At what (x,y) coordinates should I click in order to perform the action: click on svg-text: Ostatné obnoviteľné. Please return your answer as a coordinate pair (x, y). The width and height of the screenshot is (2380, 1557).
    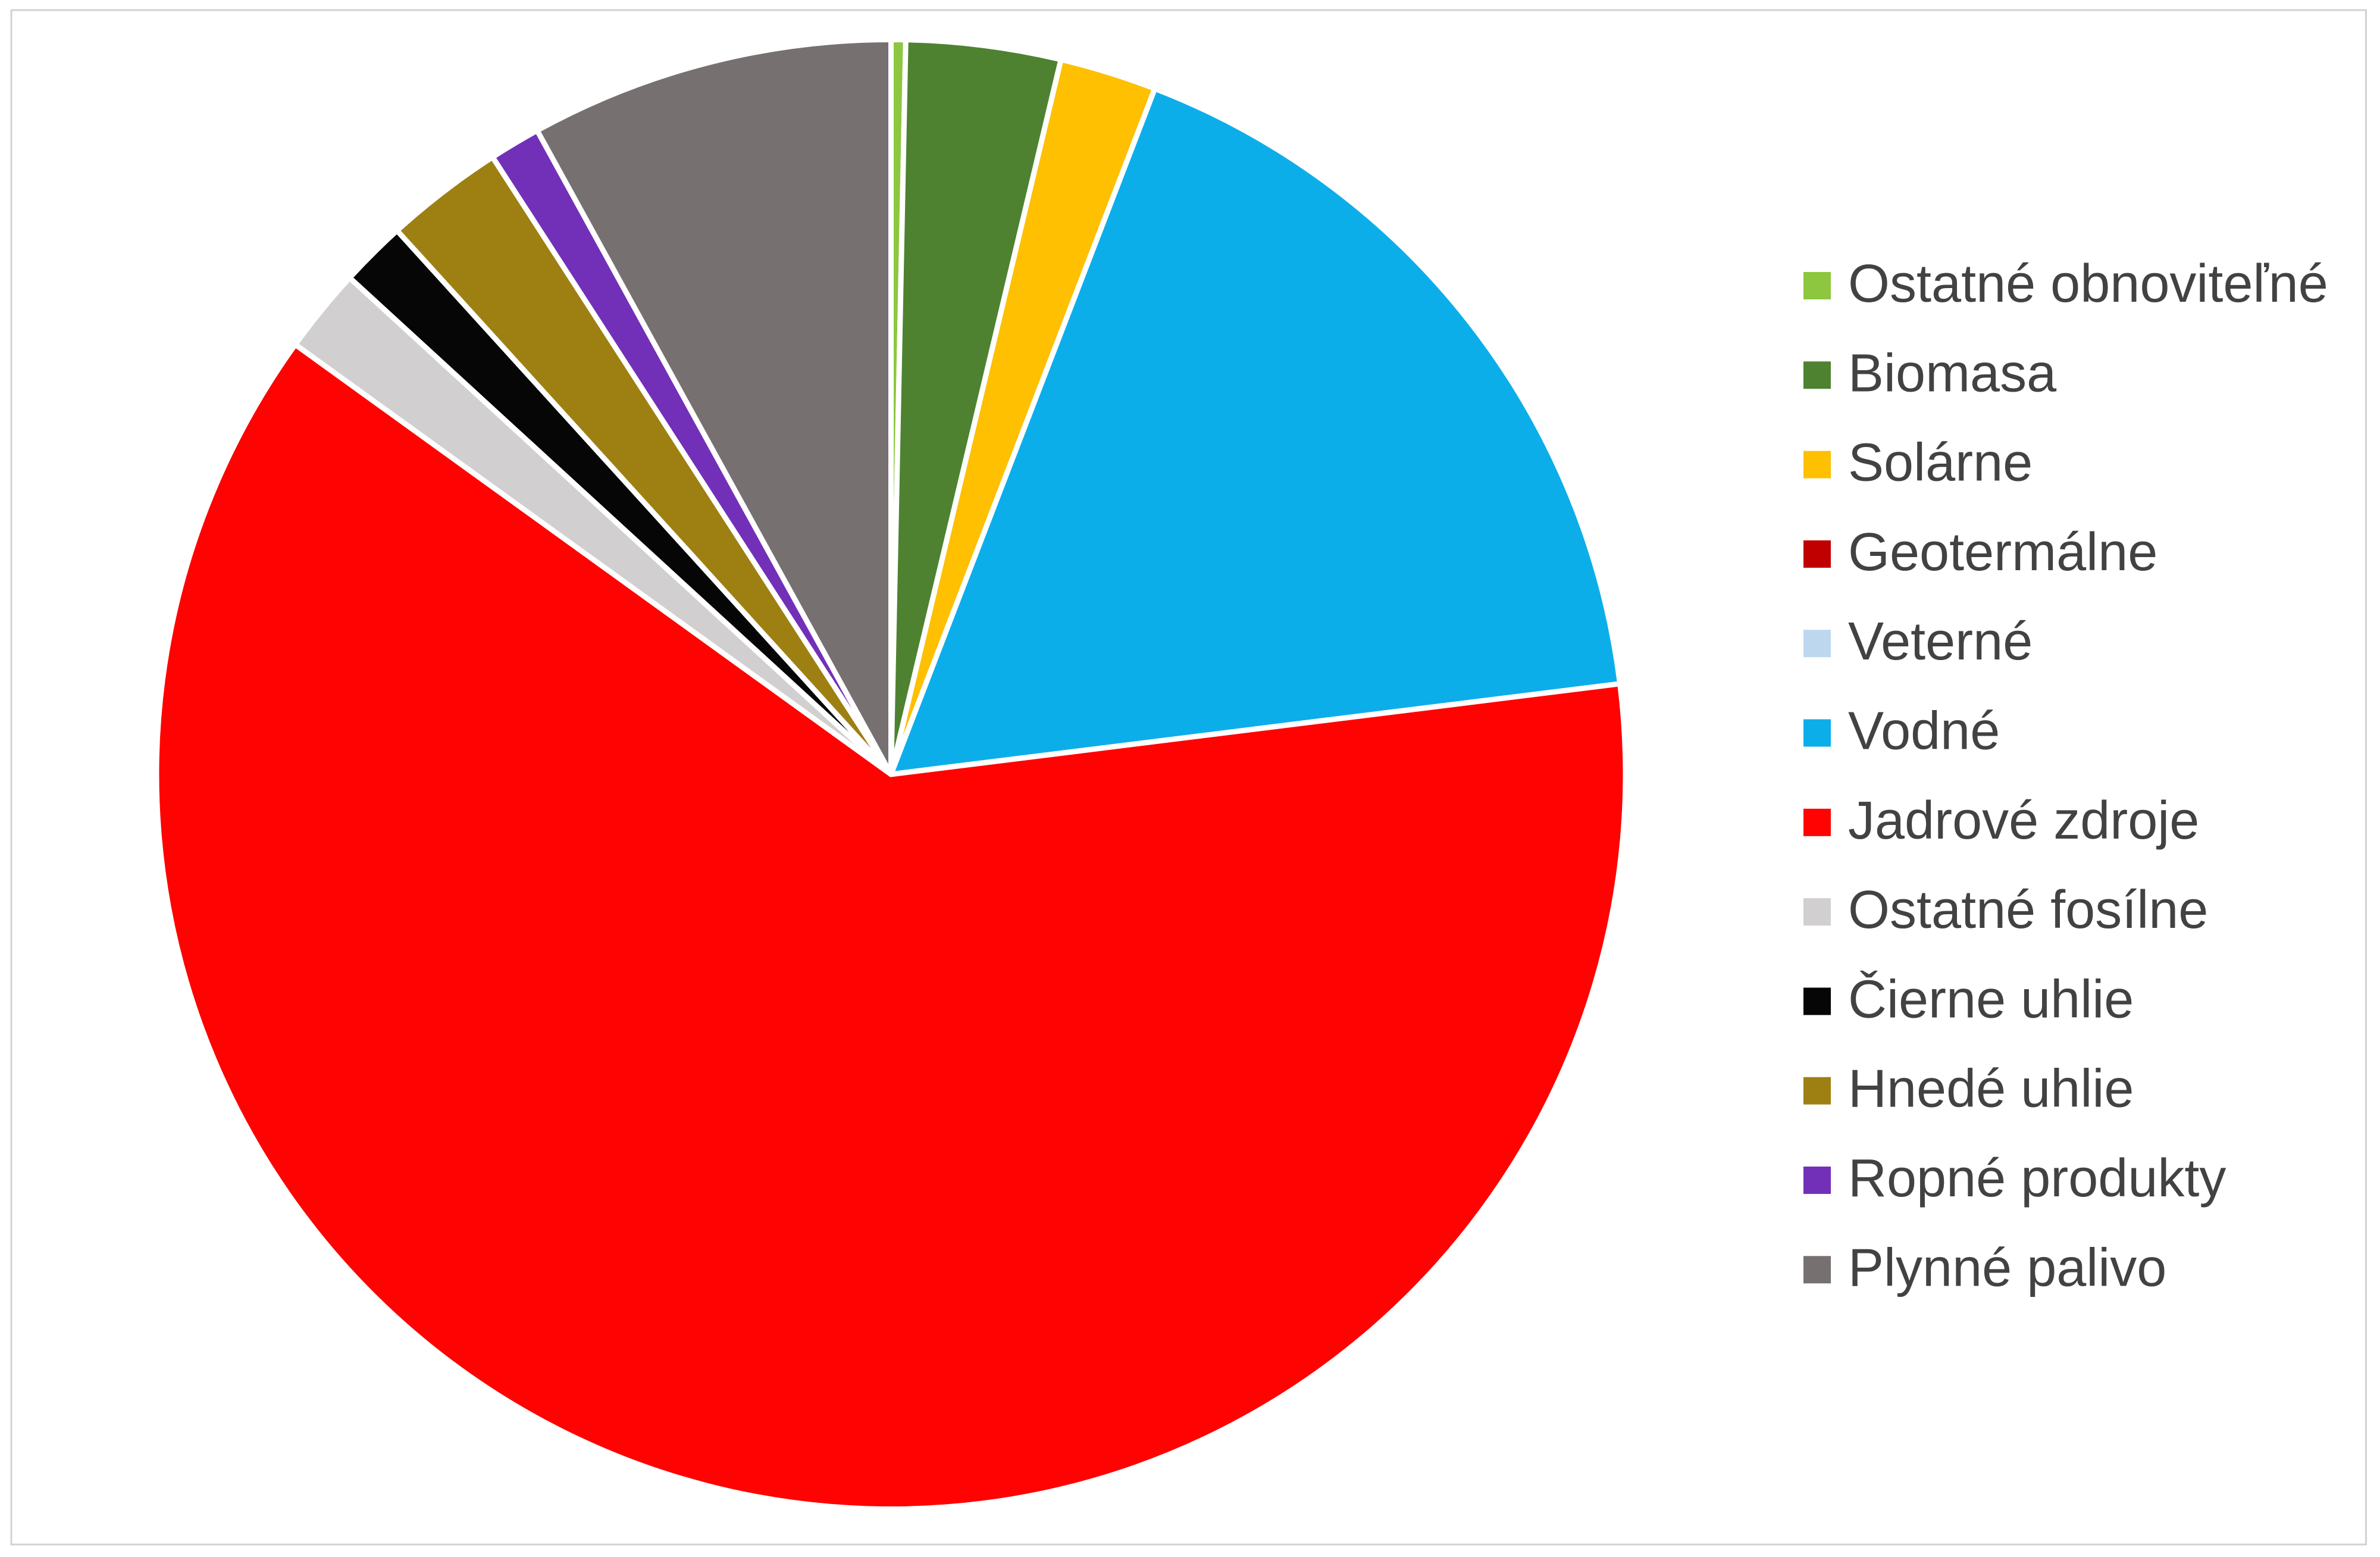
    Looking at the image, I should click on (2088, 284).